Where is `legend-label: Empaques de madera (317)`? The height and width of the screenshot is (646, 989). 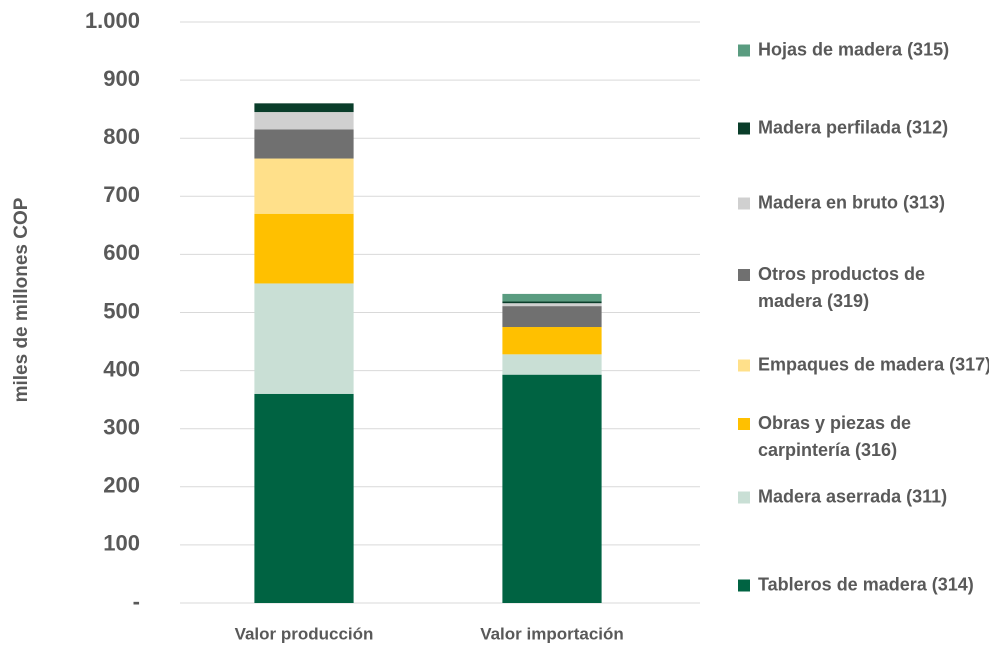 legend-label: Empaques de madera (317) is located at coordinates (873, 364).